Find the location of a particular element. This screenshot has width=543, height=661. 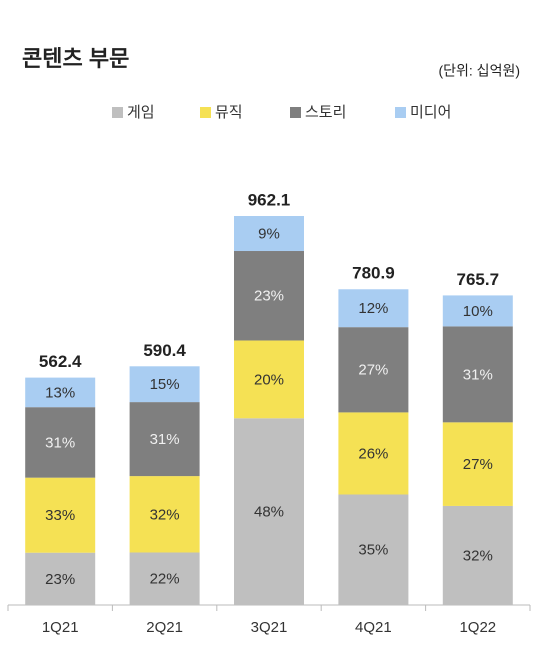

legend-label: 뮤직 is located at coordinates (229, 112).